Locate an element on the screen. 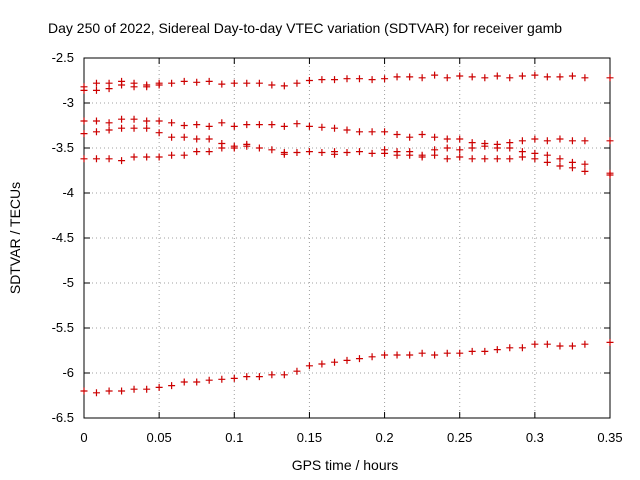 The height and width of the screenshot is (480, 640). x-tick-label: 0.1 is located at coordinates (234, 437).